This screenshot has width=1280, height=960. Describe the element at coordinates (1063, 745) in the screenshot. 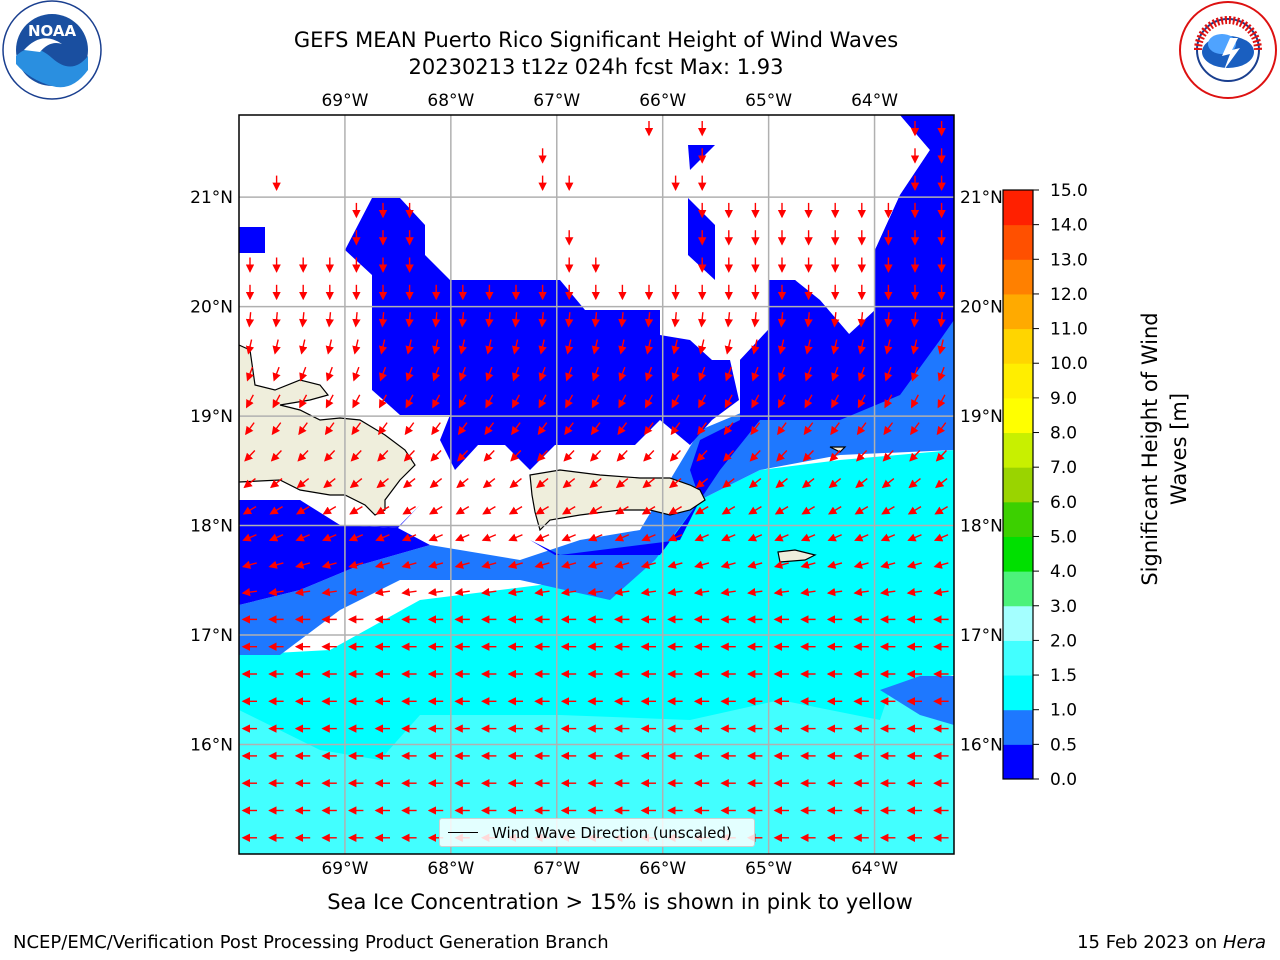

I see `colorbar-tick-label: 0.5` at that location.